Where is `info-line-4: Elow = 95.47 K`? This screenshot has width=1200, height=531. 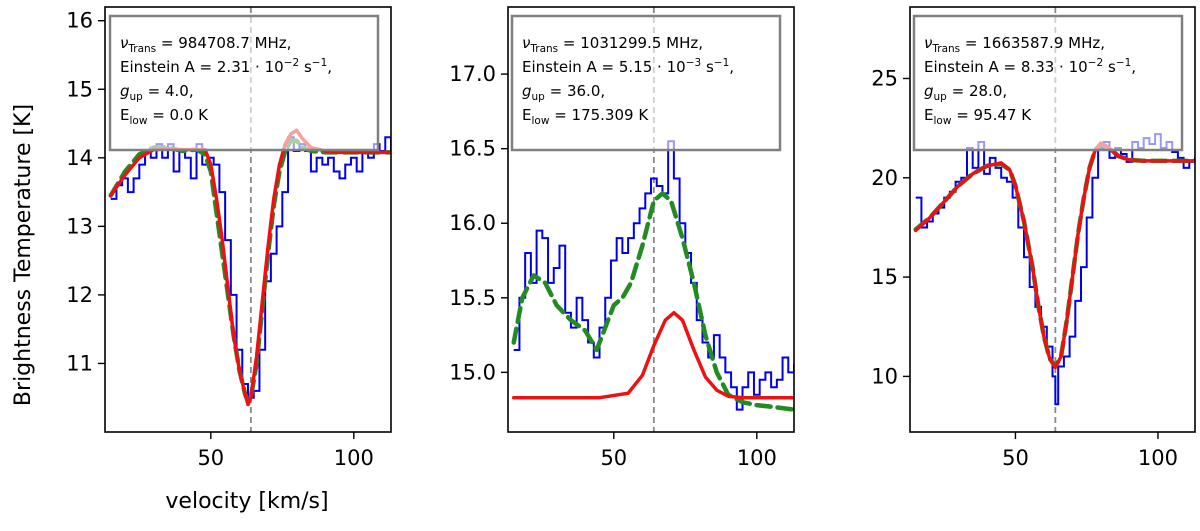
info-line-4: Elow = 95.47 K is located at coordinates (978, 116).